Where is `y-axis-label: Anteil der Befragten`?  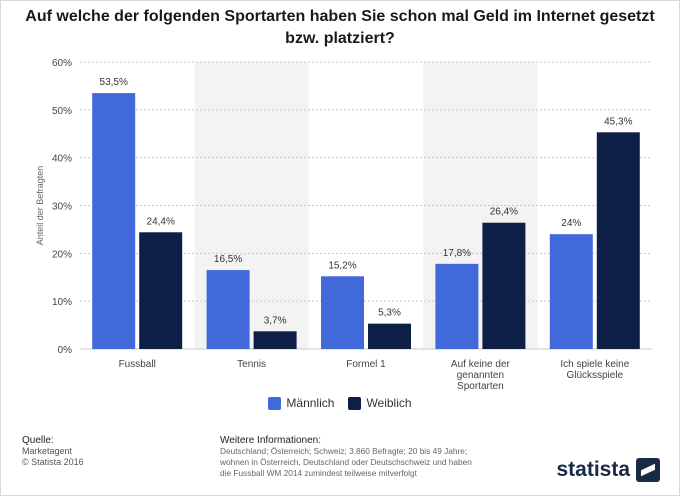
y-axis-label: Anteil der Befragten is located at coordinates (40, 206).